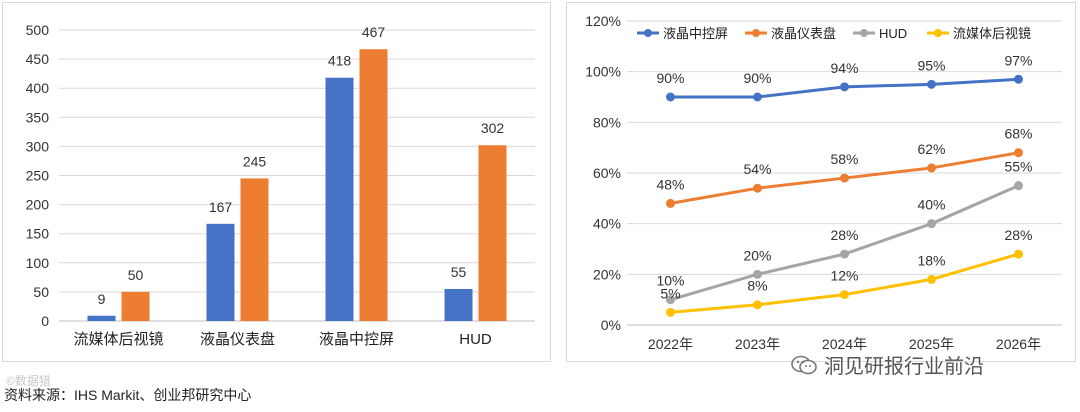  Describe the element at coordinates (607, 173) in the screenshot. I see `y-tick-label: 60%` at that location.